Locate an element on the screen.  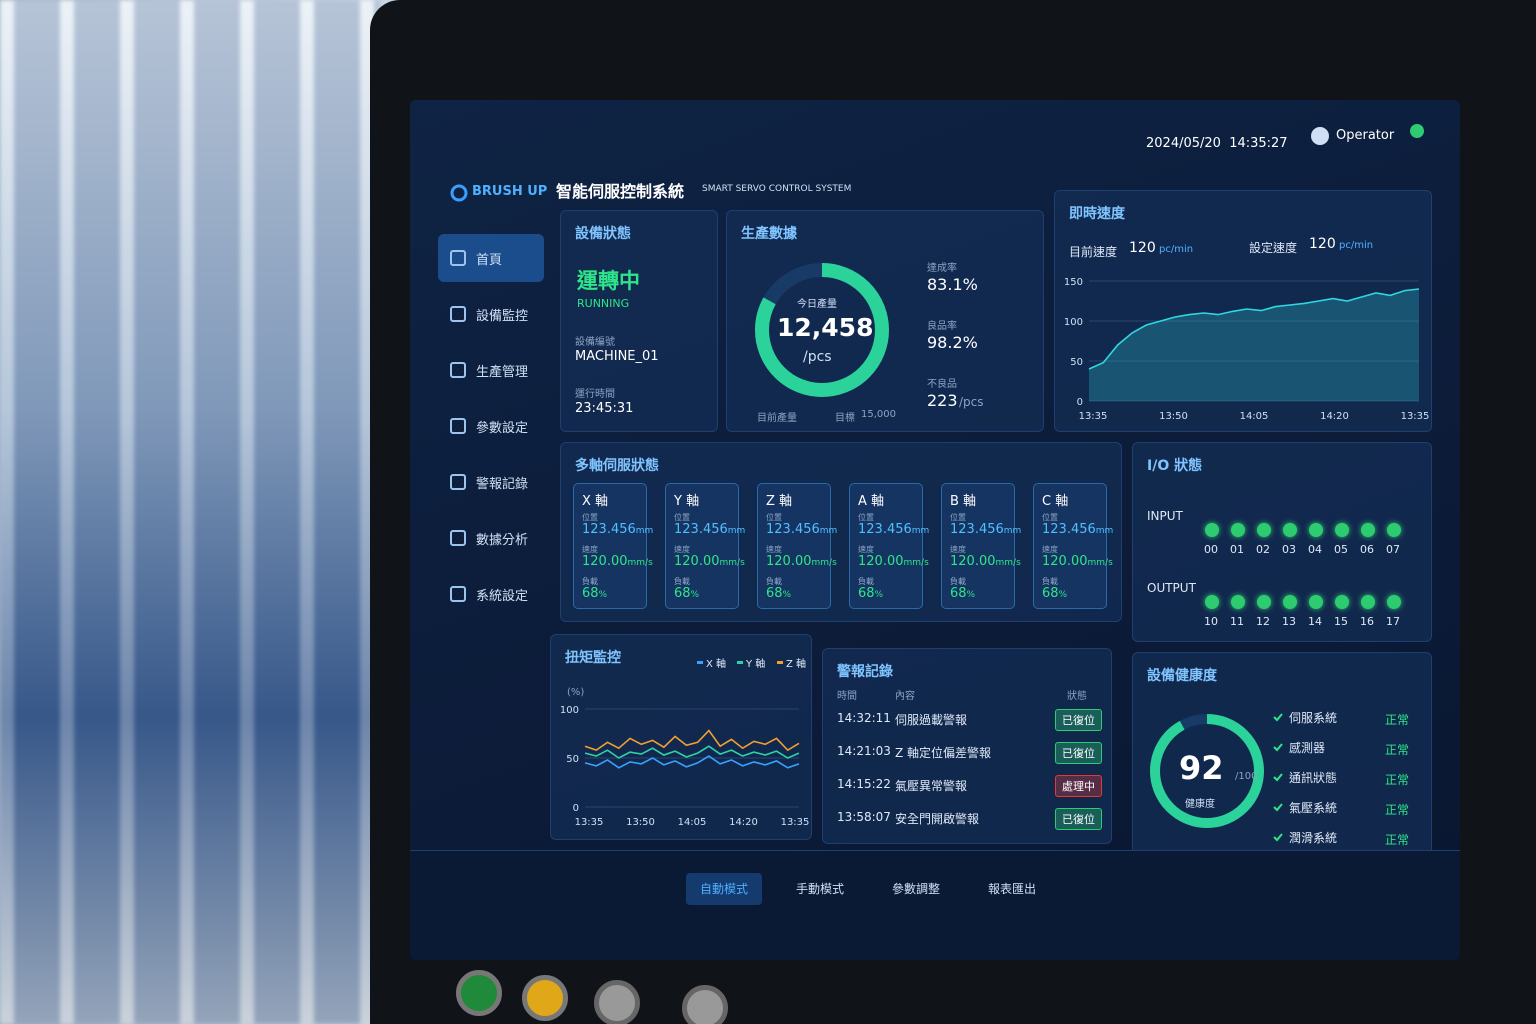
axis-card: Z 軸位置 123.456mm 速度 120.00mm/s 負載 68% is located at coordinates (797, 546).